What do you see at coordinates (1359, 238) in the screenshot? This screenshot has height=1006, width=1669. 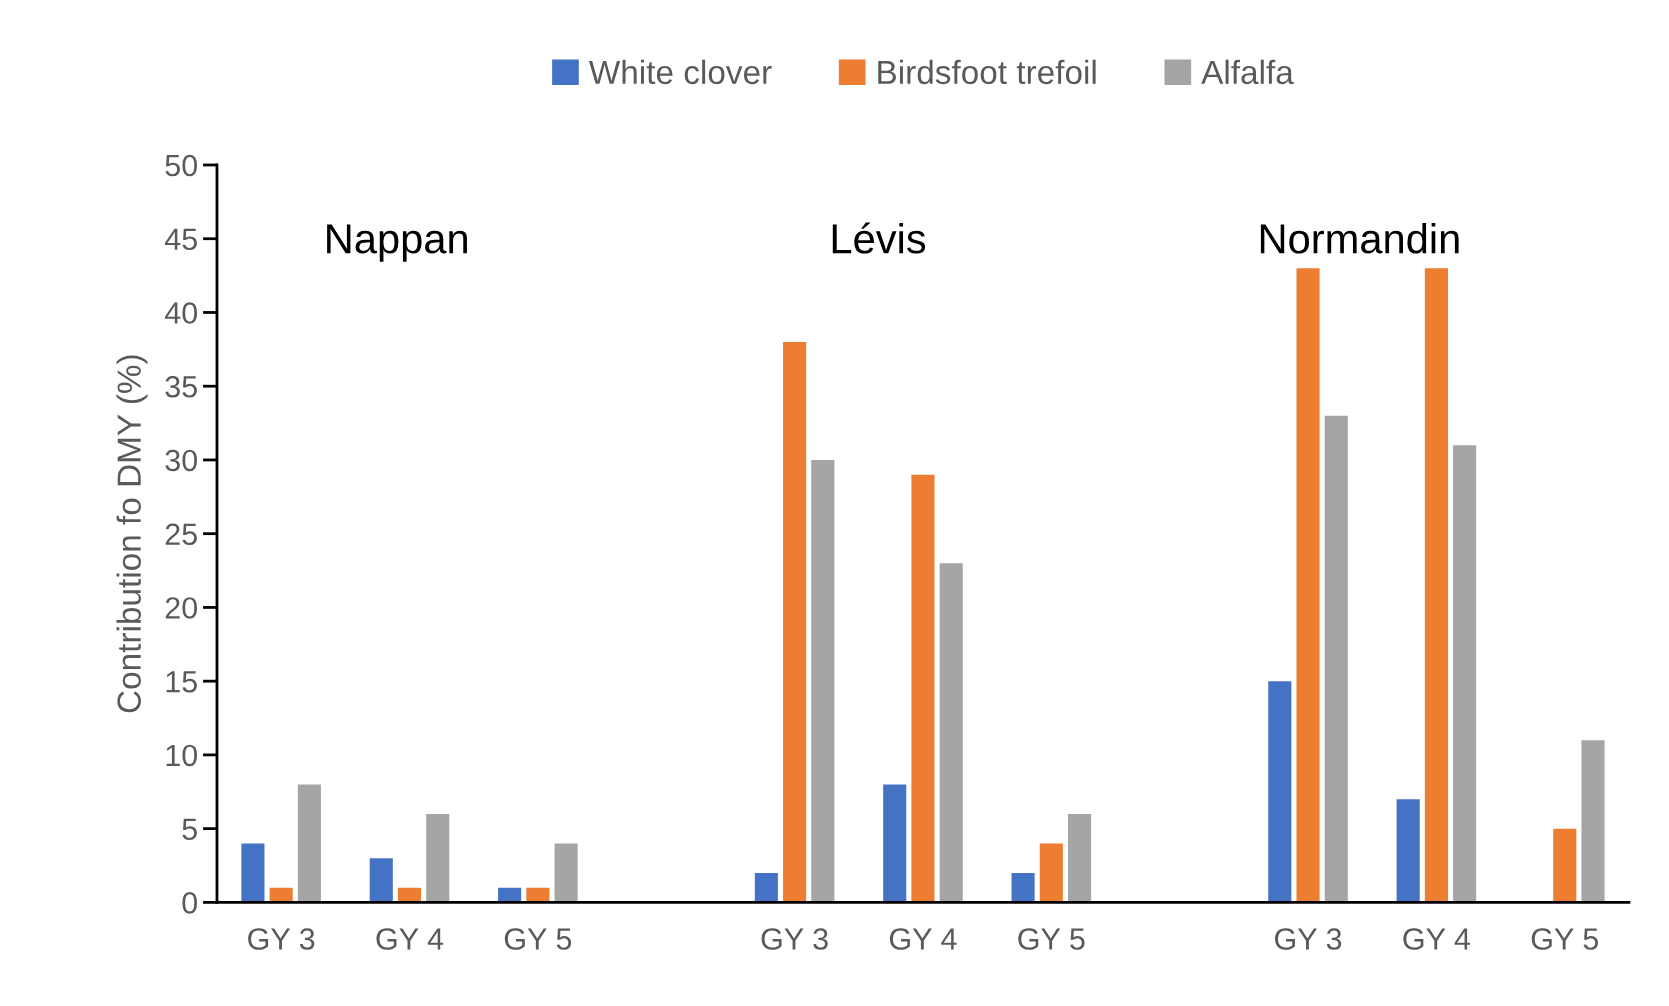 I see `annotation: Normandin` at bounding box center [1359, 238].